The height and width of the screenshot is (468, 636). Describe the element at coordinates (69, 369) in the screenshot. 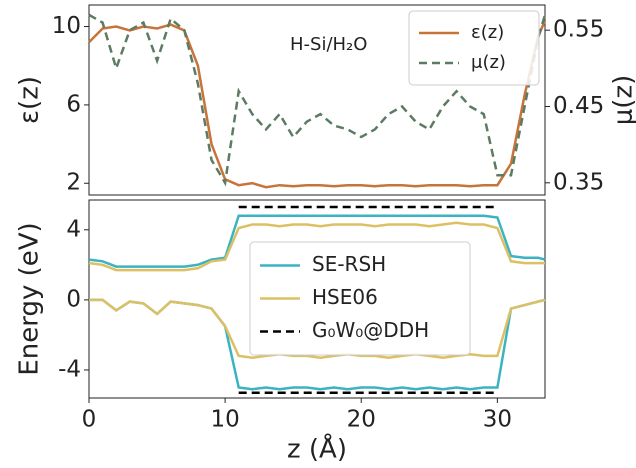

I see `y-tick-label: -4` at that location.